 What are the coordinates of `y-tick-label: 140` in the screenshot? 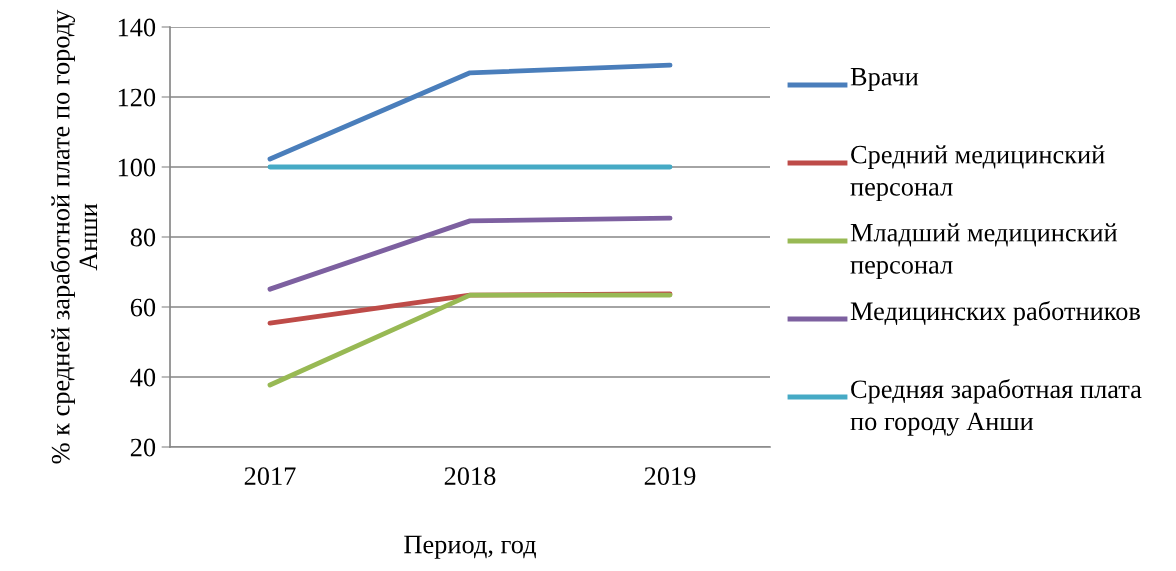 It's located at (137, 27).